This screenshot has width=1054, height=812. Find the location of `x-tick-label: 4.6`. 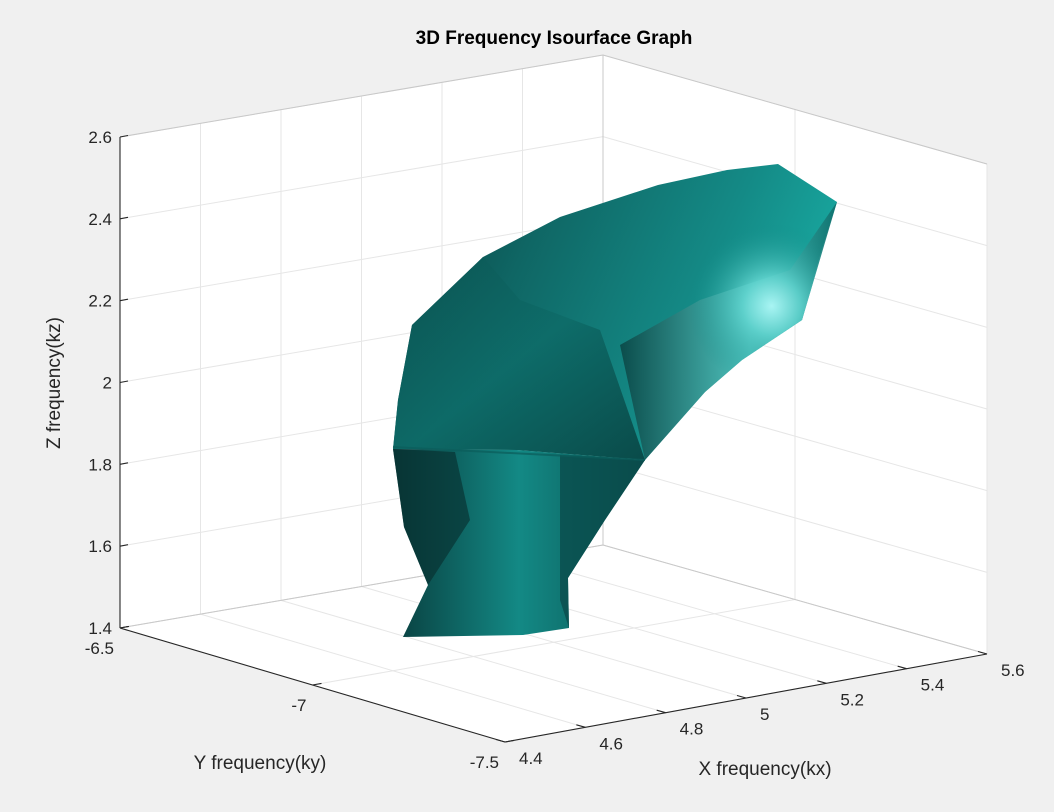

x-tick-label: 4.6 is located at coordinates (611, 743).